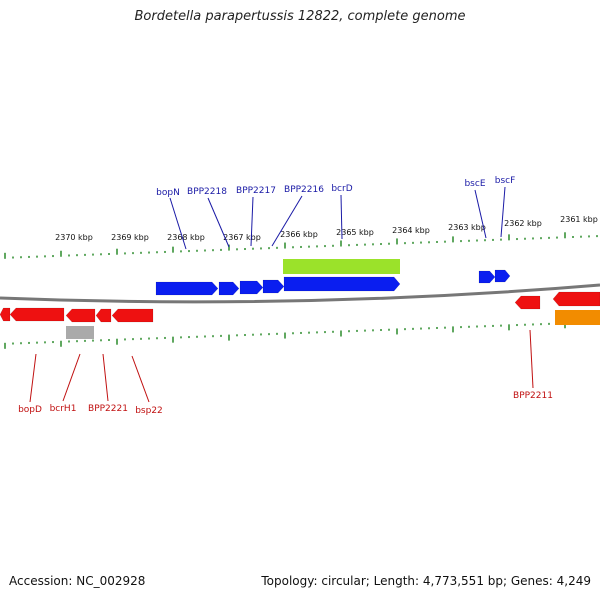  Describe the element at coordinates (168, 193) in the screenshot. I see `gene-label: bopN` at that location.